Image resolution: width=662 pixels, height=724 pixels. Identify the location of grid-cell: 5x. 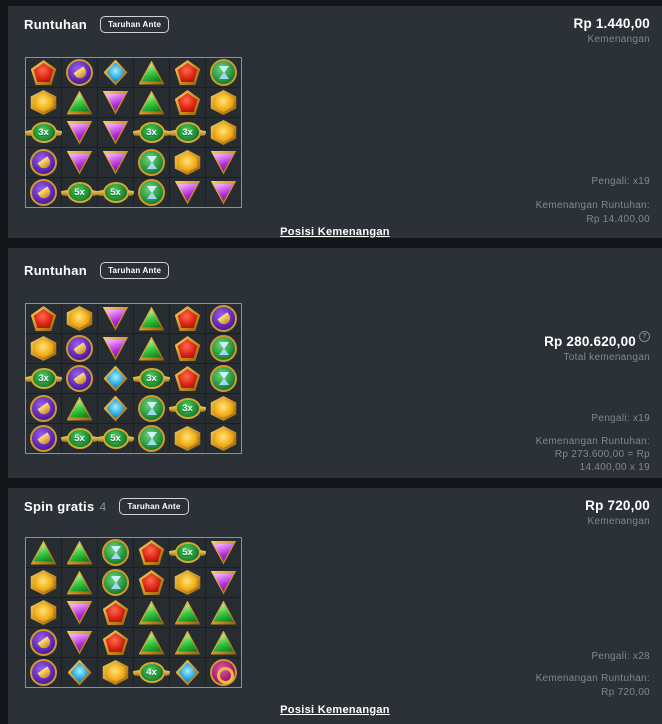
(79, 438).